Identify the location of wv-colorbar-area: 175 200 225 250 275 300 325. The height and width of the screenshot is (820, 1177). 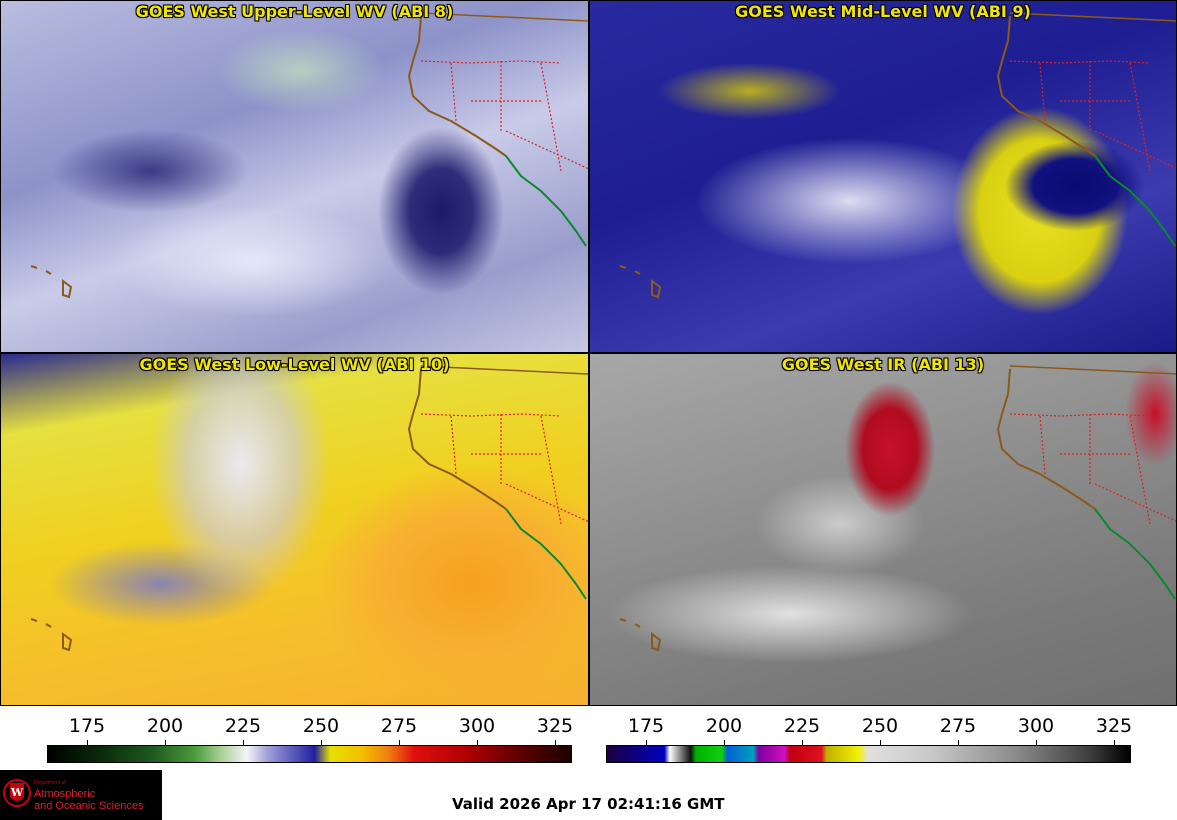
(294, 737).